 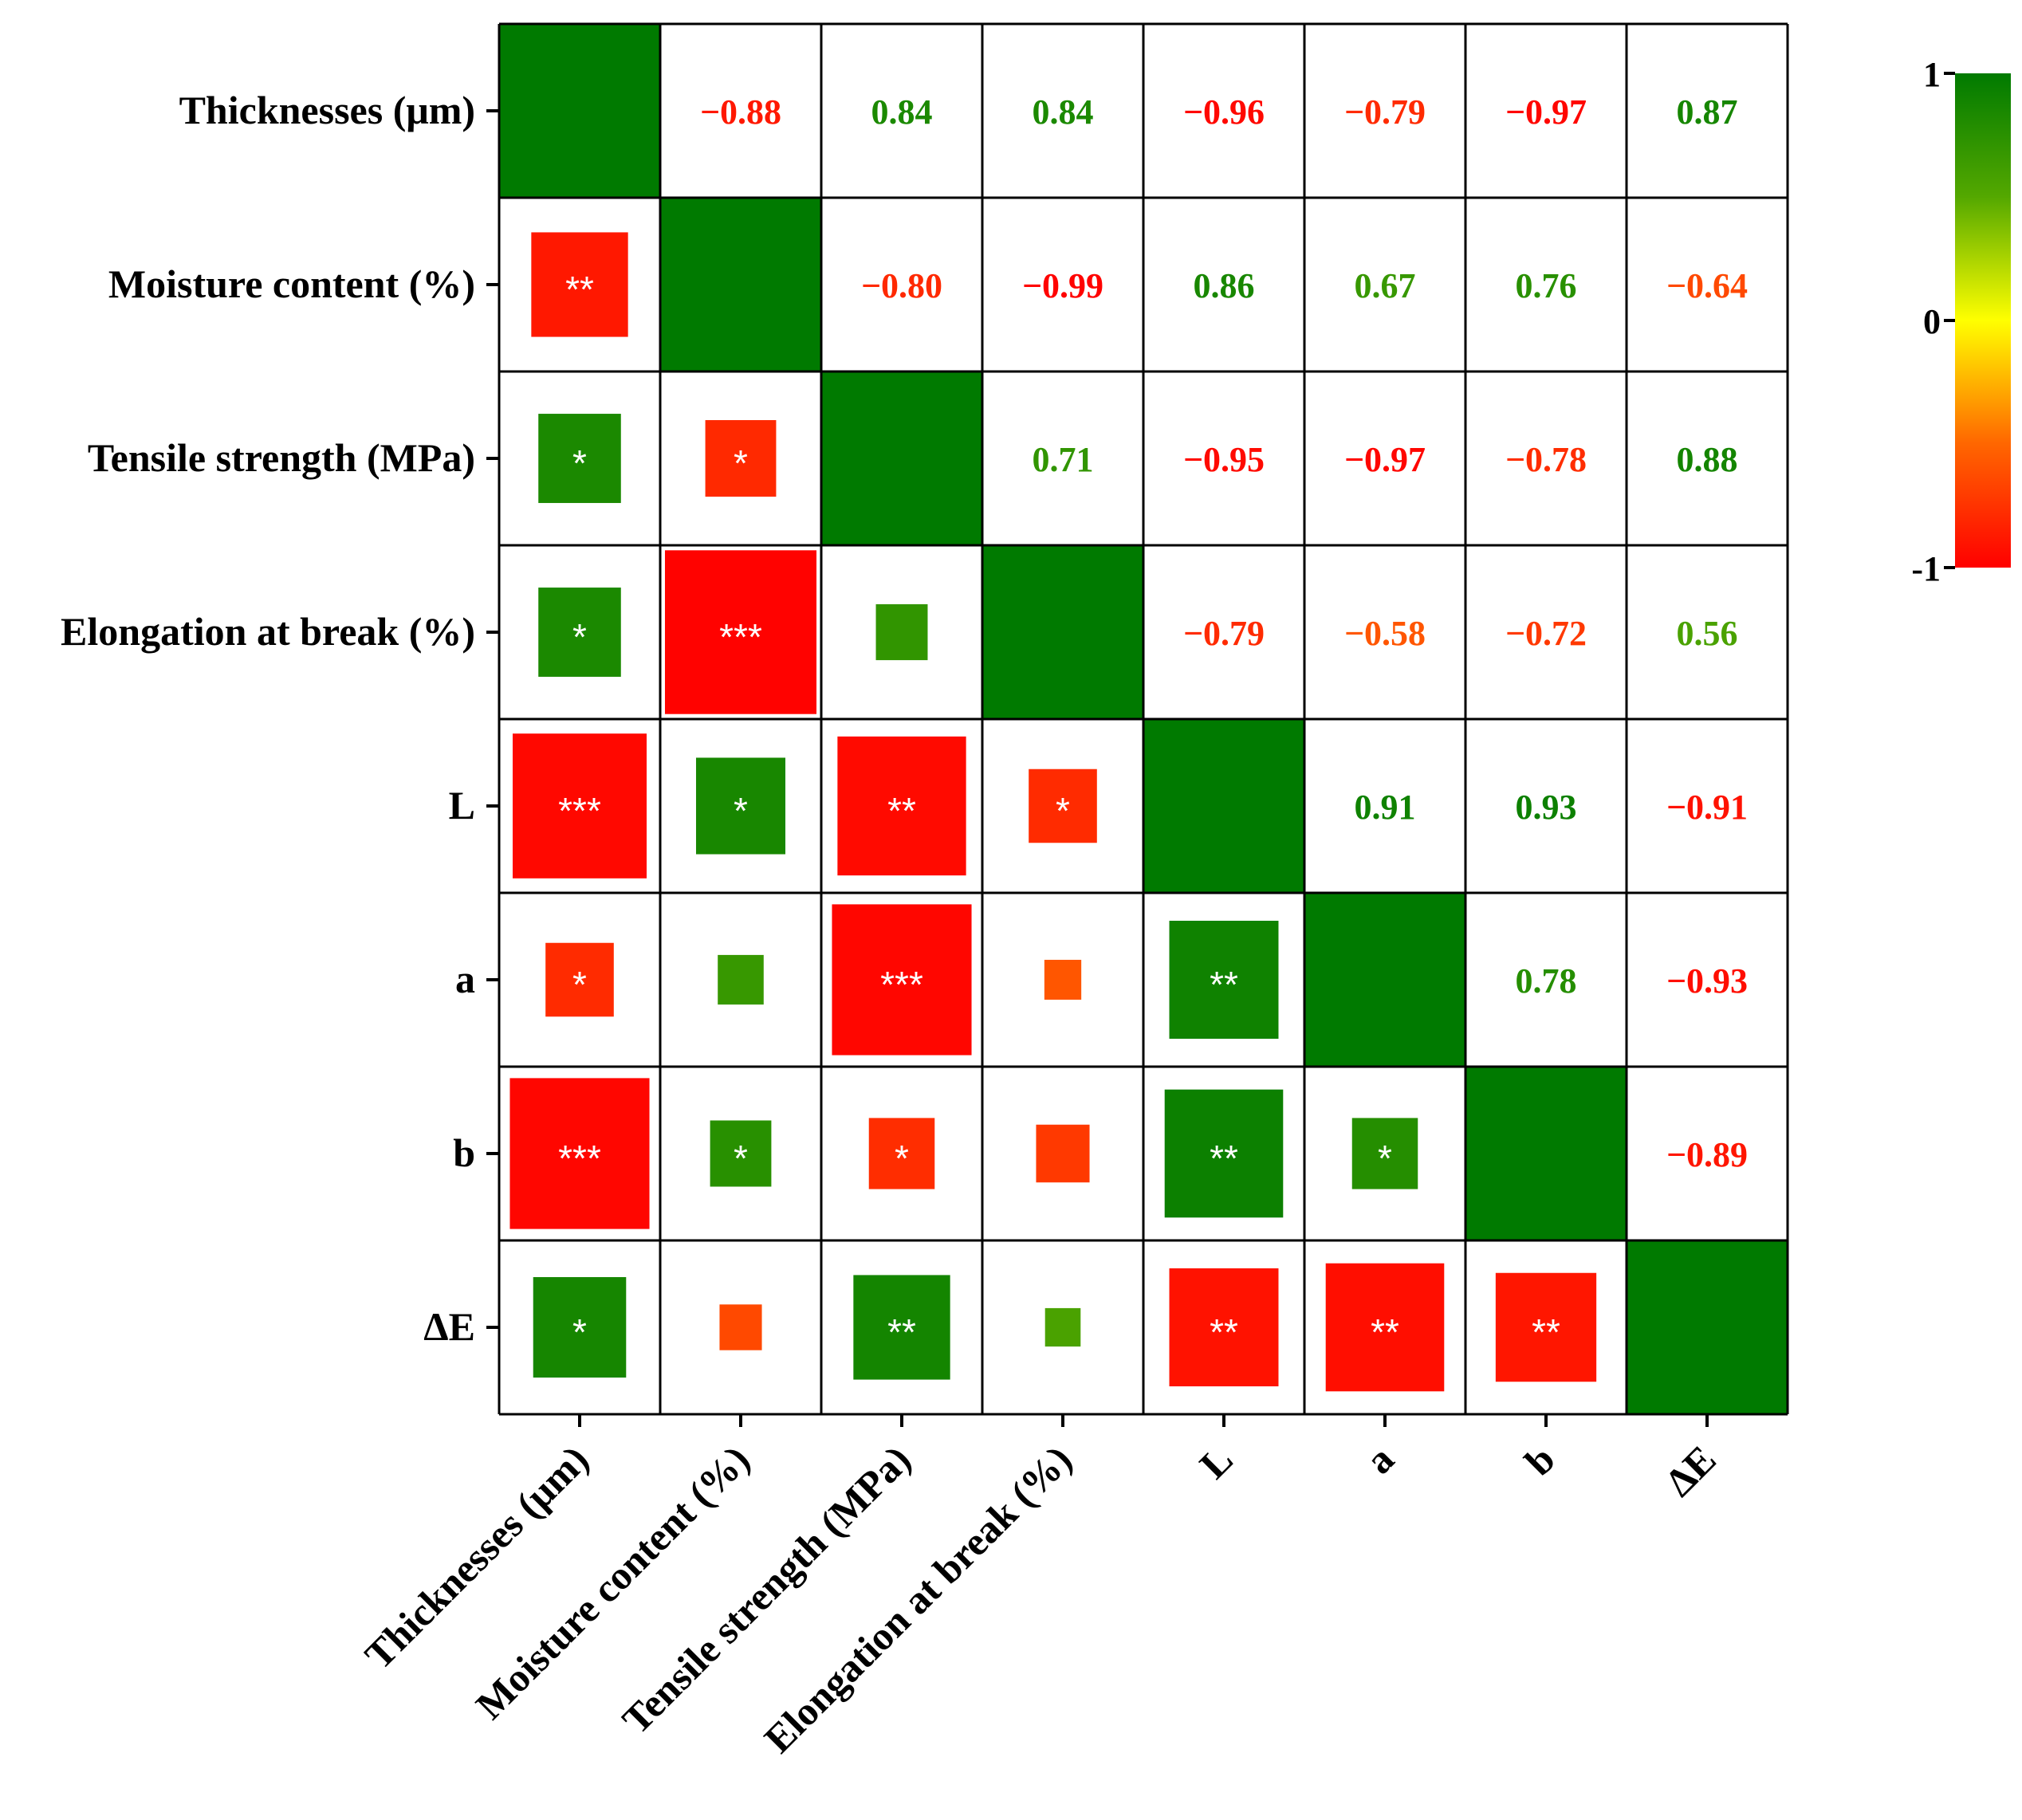 I want to click on x-axis-label: L, so click(x=1216, y=1462).